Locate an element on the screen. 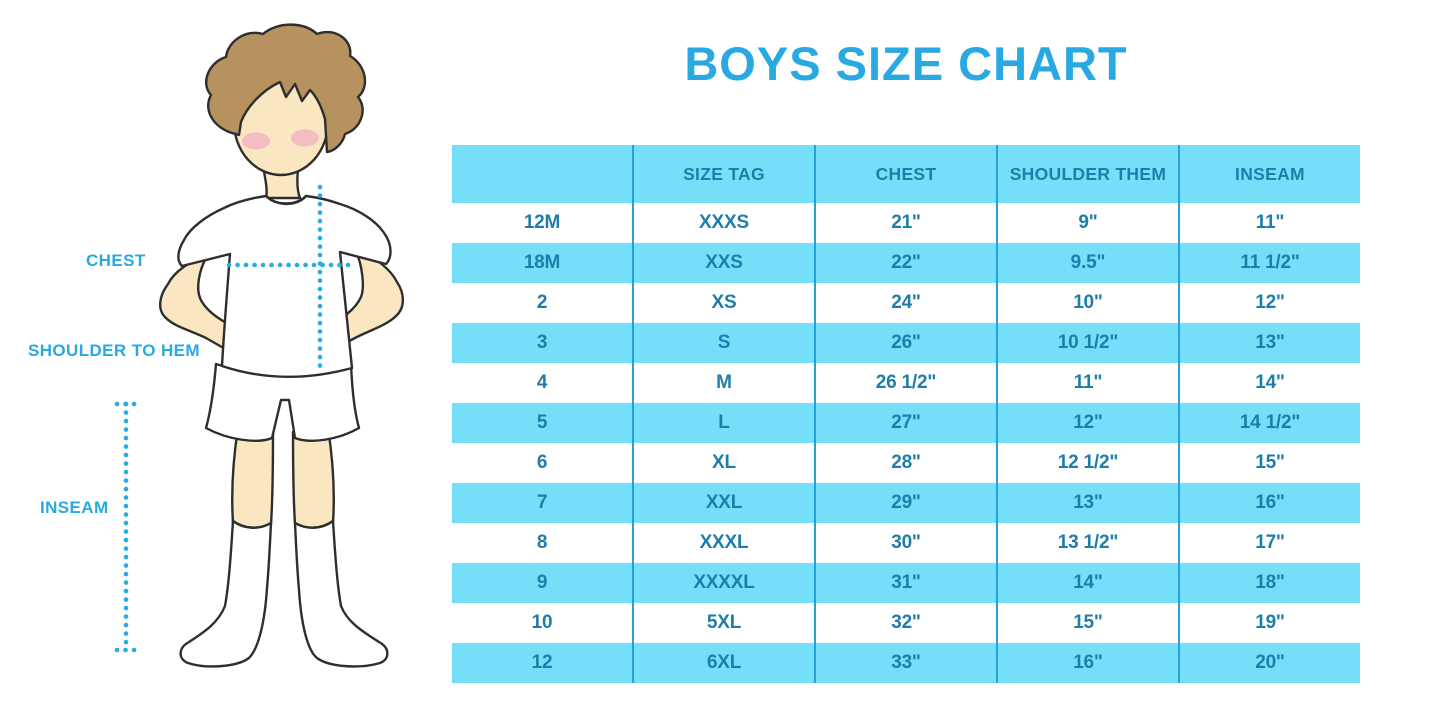 Image resolution: width=1445 pixels, height=723 pixels. value-cell: 27" is located at coordinates (905, 423).